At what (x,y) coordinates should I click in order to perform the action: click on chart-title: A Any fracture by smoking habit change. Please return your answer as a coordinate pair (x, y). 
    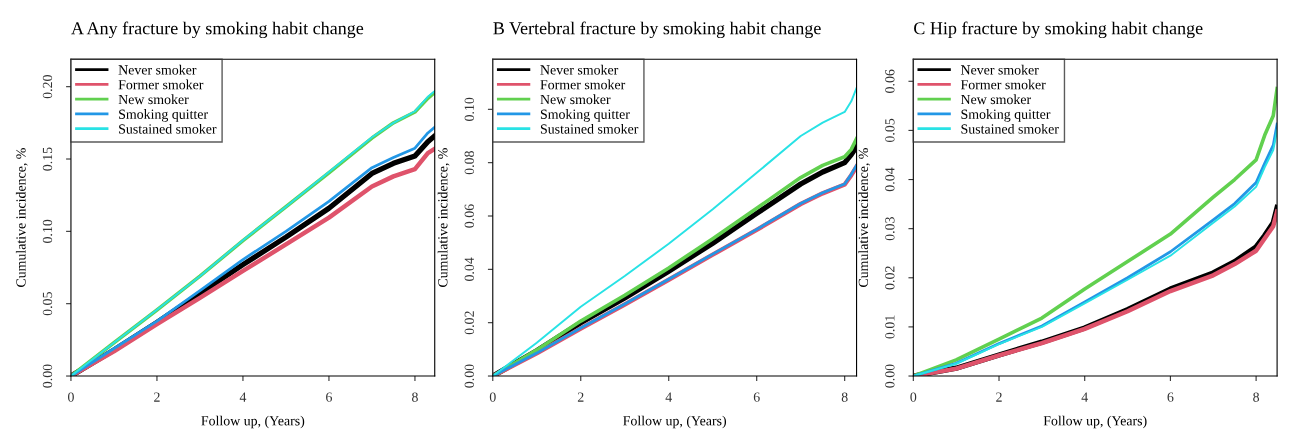
    Looking at the image, I should click on (217, 30).